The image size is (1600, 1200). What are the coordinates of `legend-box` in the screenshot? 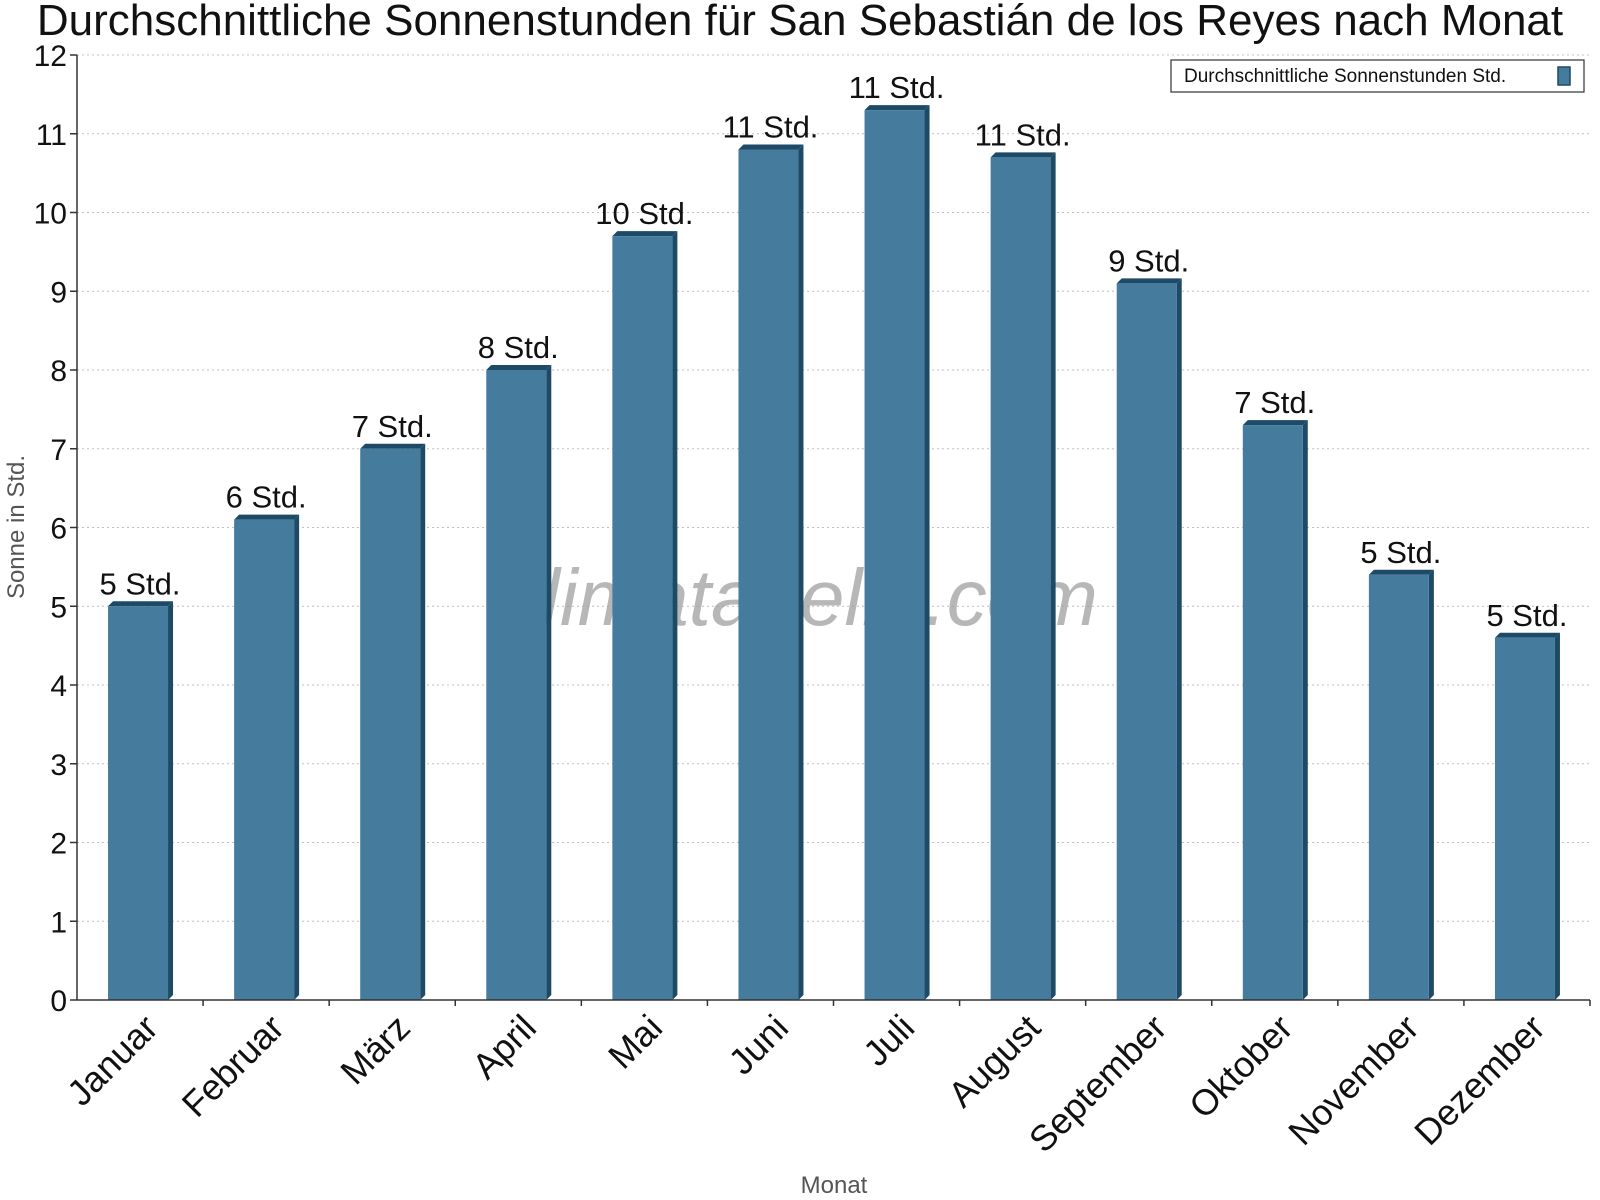 It's located at (1377, 76).